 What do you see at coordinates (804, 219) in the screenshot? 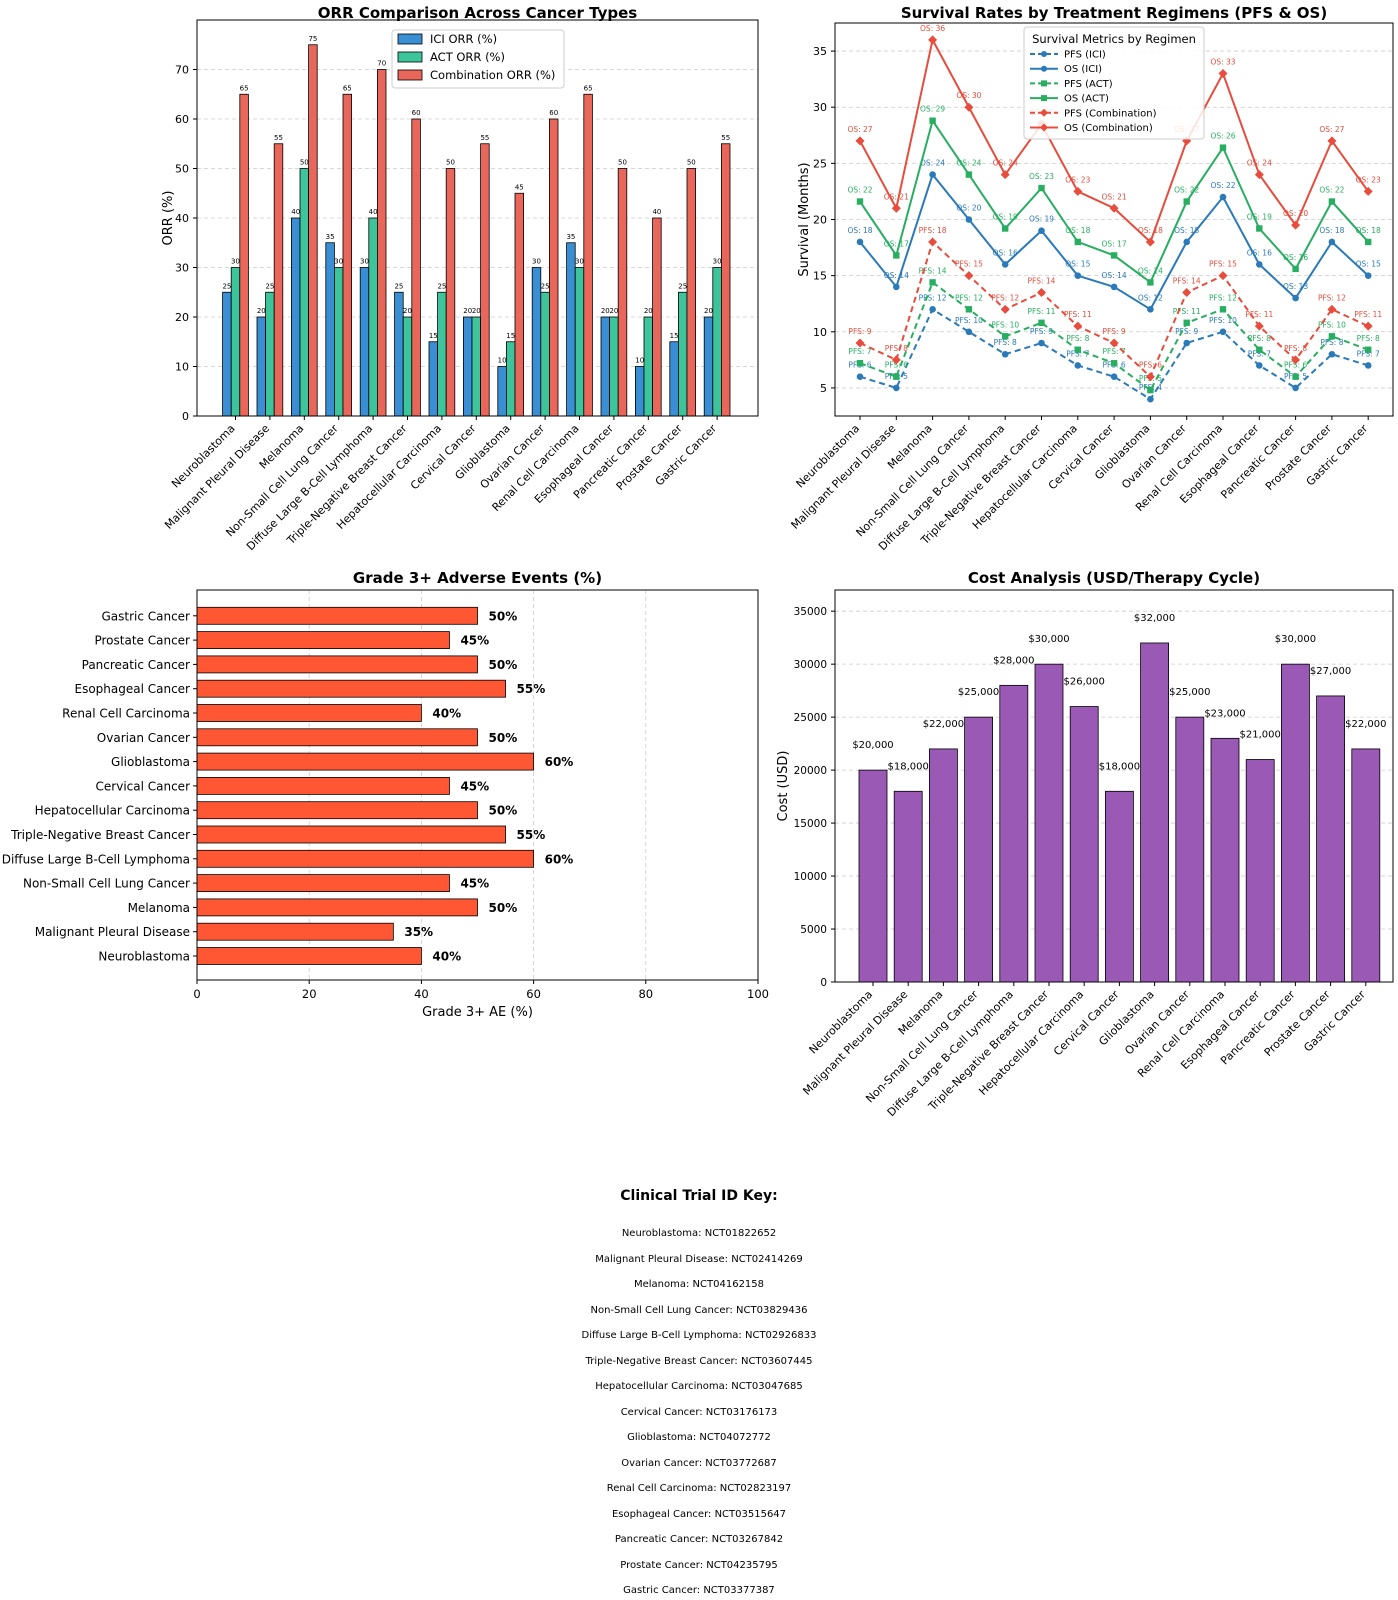
I see `surv-ylabel: Survival (Months)` at bounding box center [804, 219].